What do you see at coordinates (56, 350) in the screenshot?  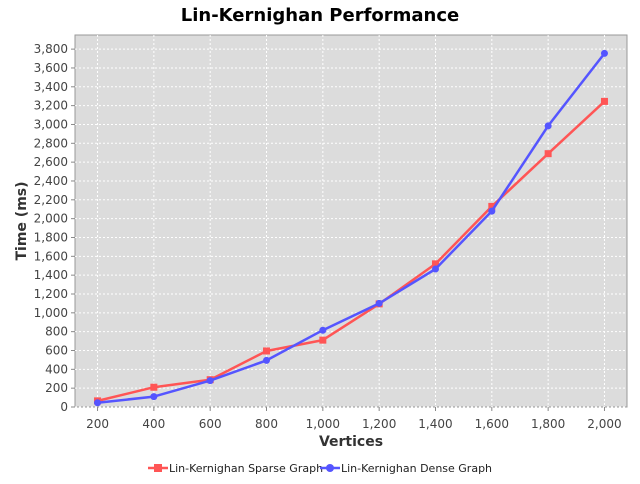 I see `y-tick-label: 600` at bounding box center [56, 350].